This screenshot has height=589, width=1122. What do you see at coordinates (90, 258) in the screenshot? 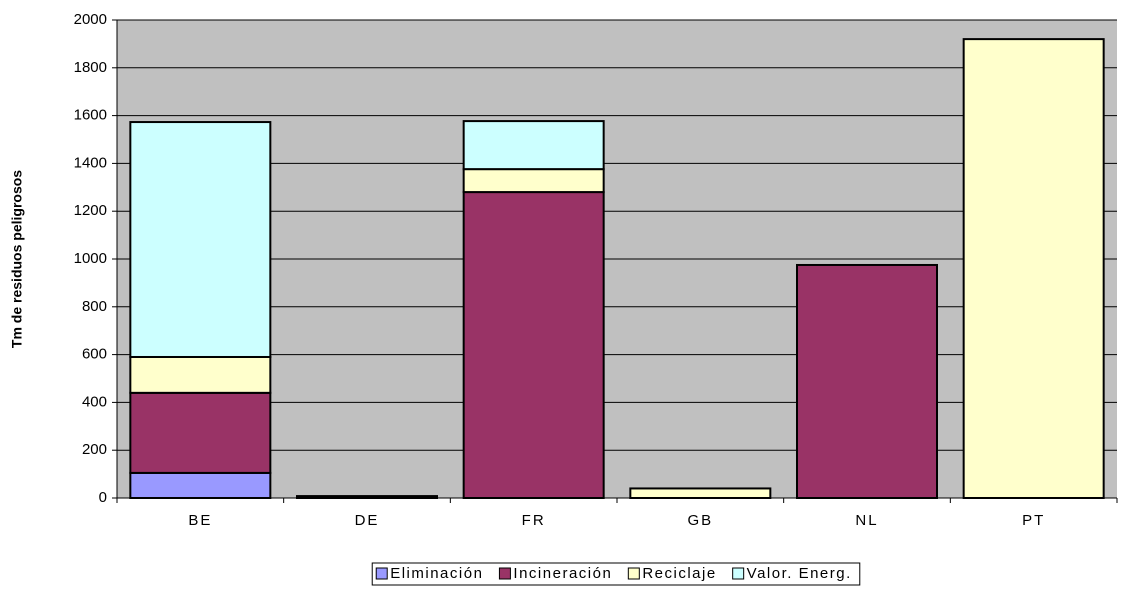
I see `y-tick-label: 1000` at bounding box center [90, 258].